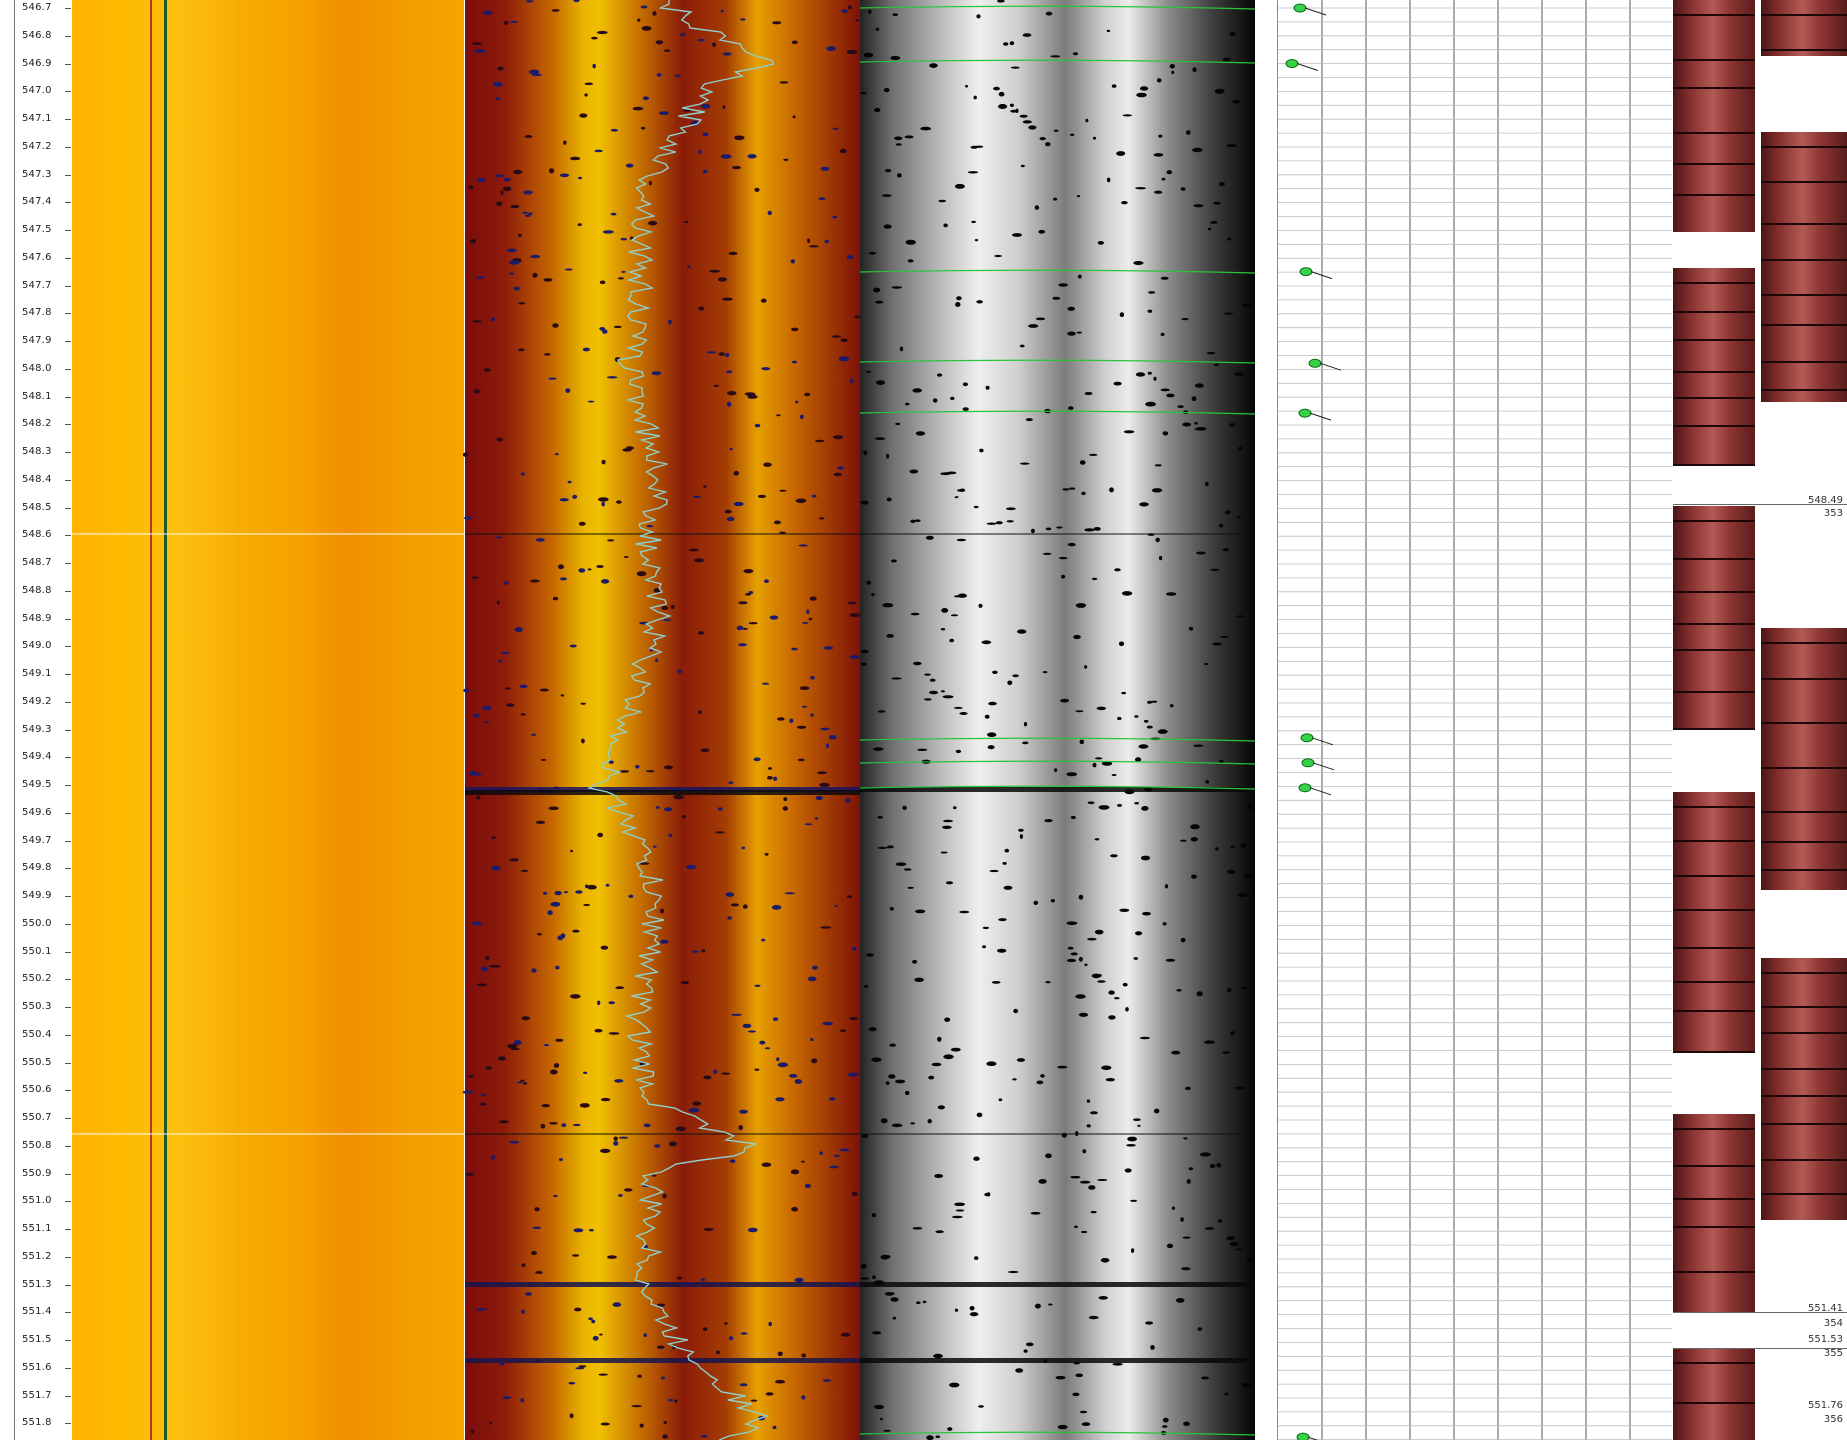 The width and height of the screenshot is (1847, 1440). I want to click on depth-label: 547.4, so click(37, 202).